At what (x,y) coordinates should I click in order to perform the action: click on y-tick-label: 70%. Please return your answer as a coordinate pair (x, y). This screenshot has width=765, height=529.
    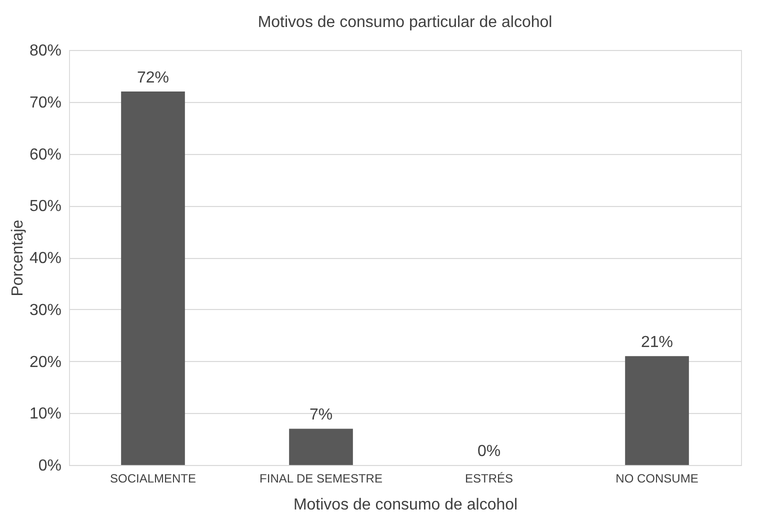
    Looking at the image, I should click on (45, 103).